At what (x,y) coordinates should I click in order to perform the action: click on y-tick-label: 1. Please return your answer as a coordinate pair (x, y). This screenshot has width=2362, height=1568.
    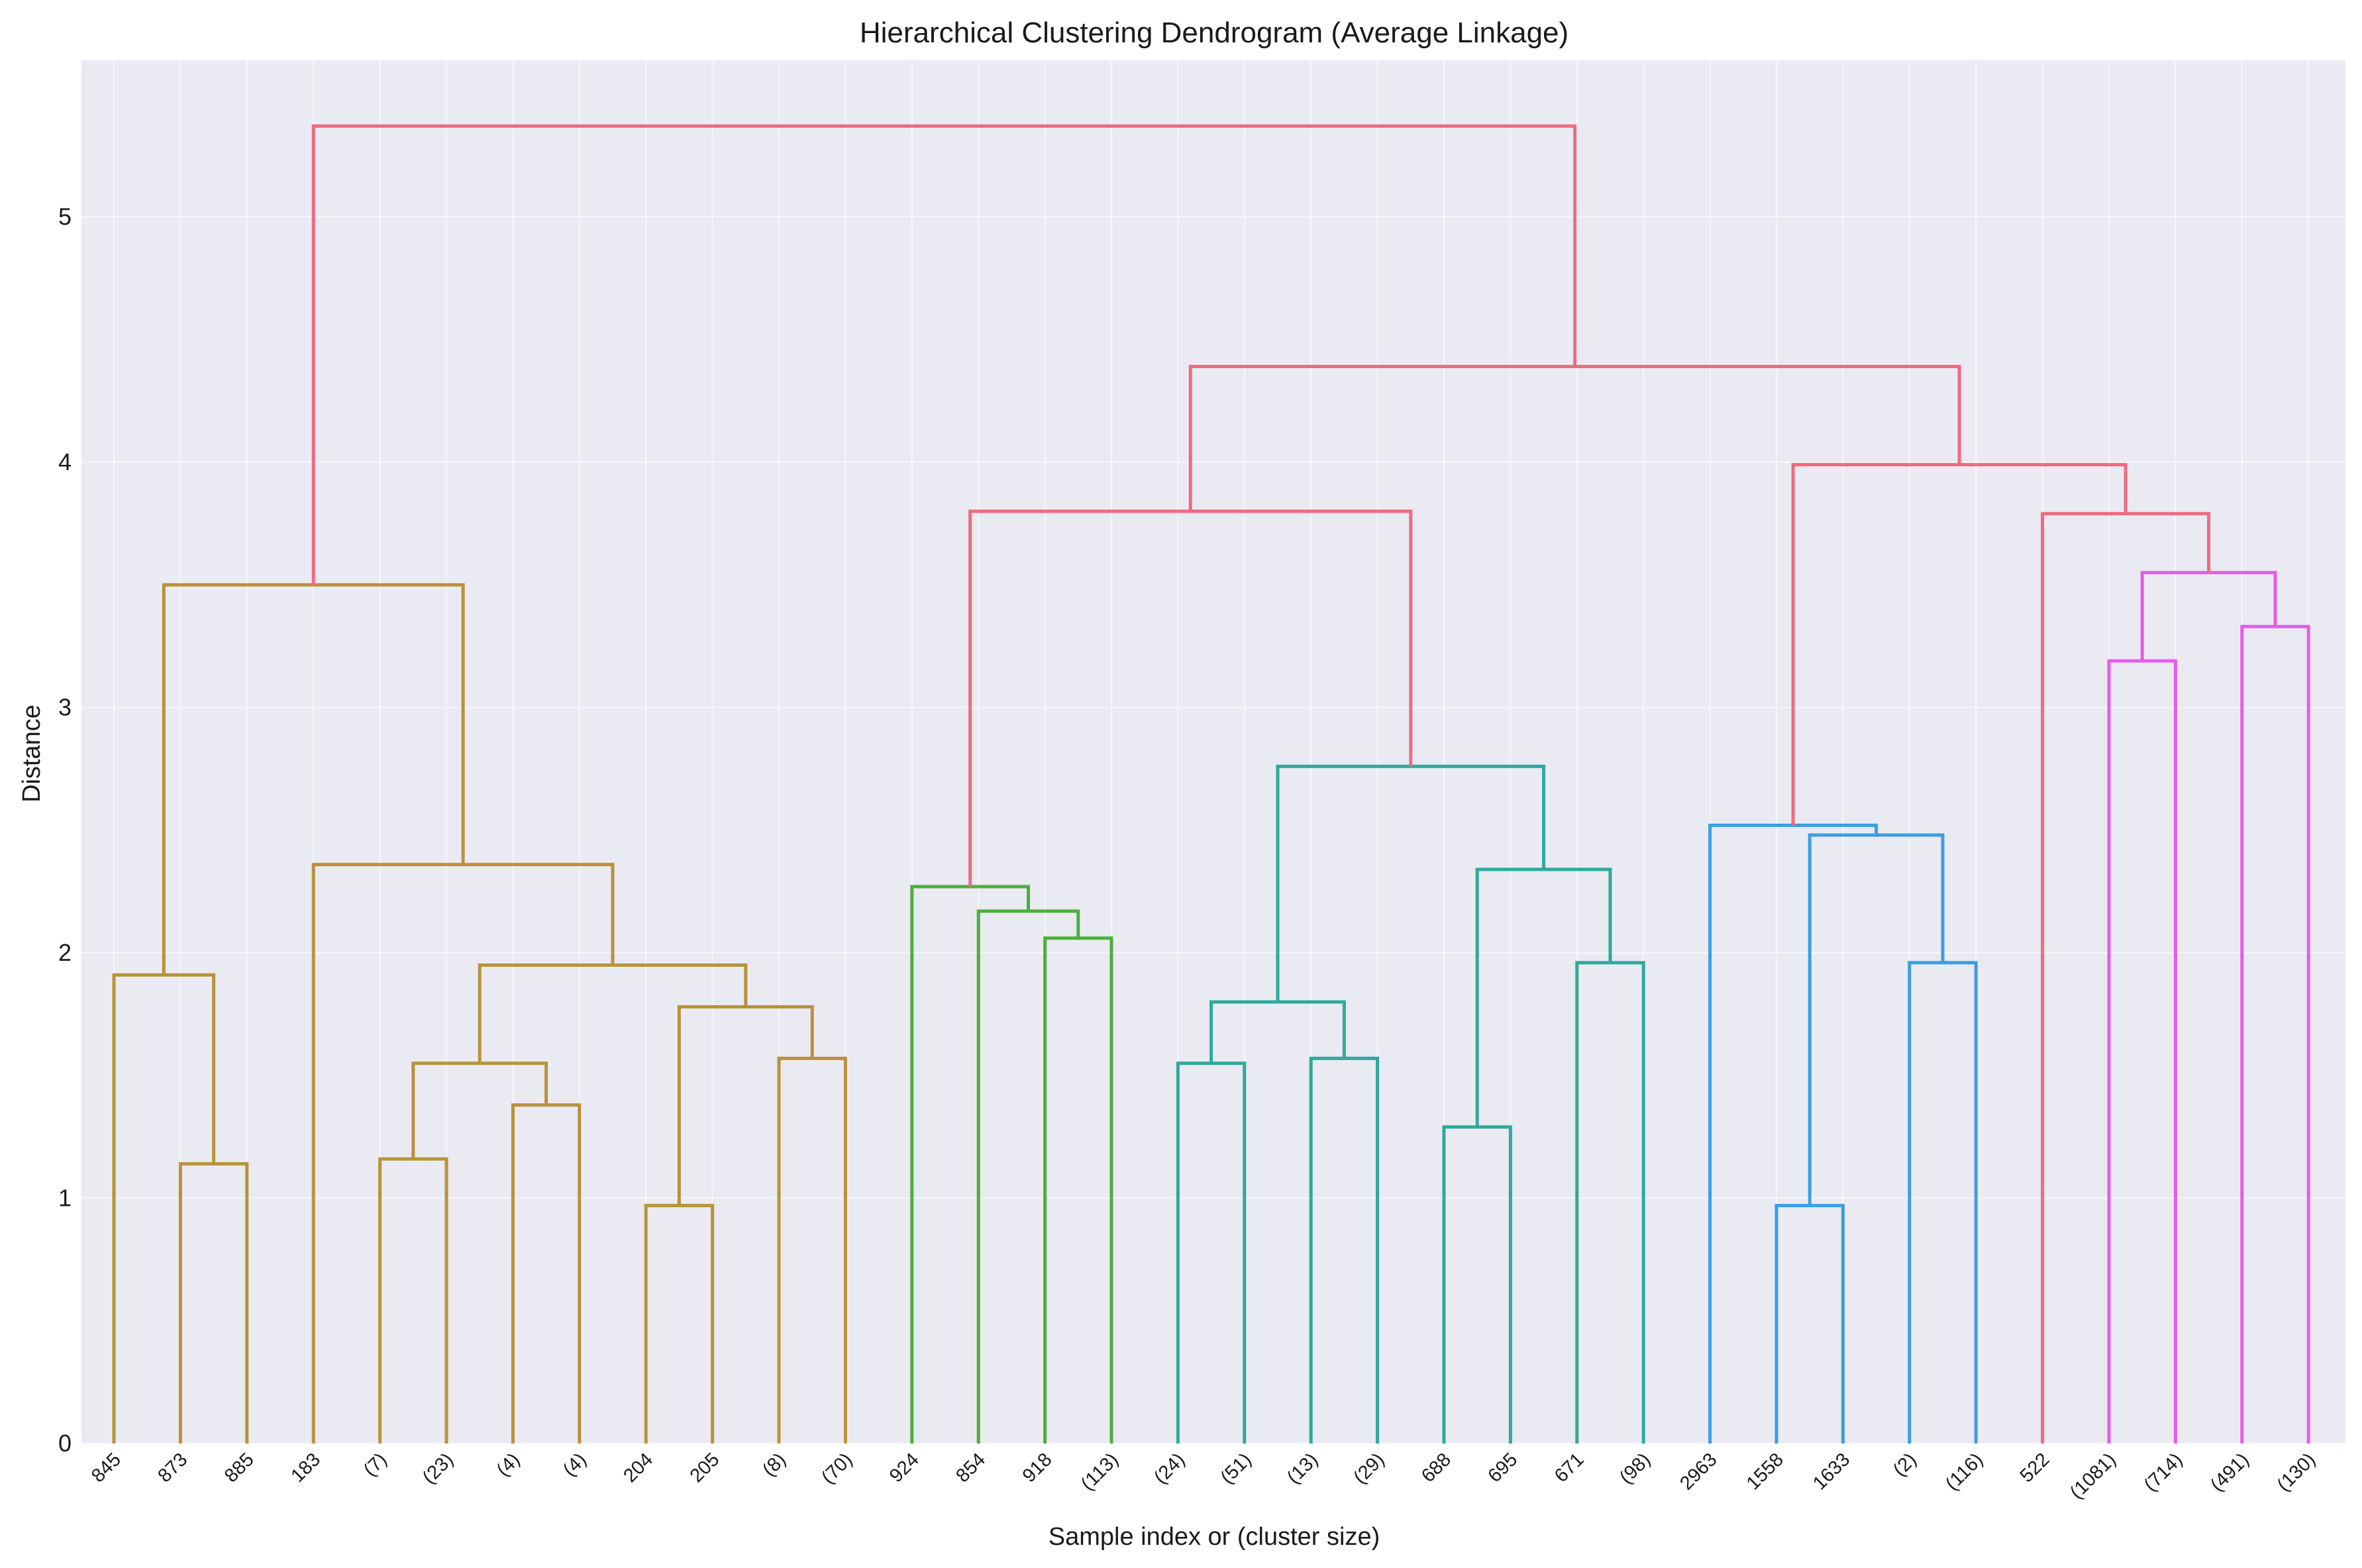
    Looking at the image, I should click on (65, 1198).